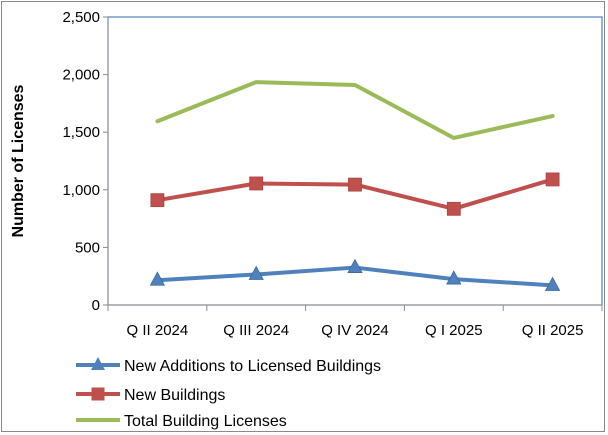 The width and height of the screenshot is (608, 435). I want to click on x-tick-label: Q III 2024, so click(256, 330).